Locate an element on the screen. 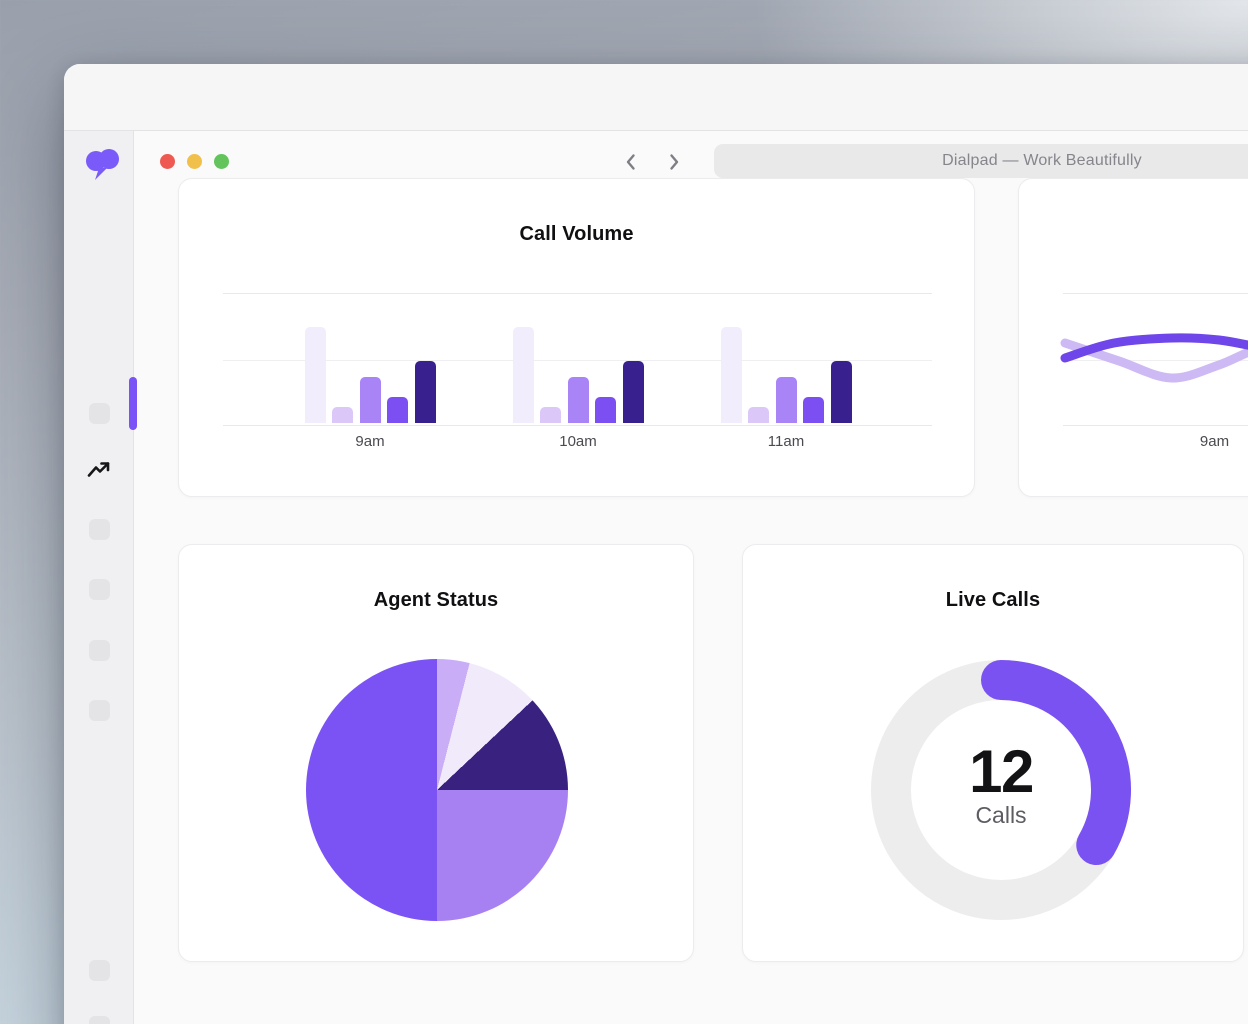  card-title: Agent Status is located at coordinates (436, 600).